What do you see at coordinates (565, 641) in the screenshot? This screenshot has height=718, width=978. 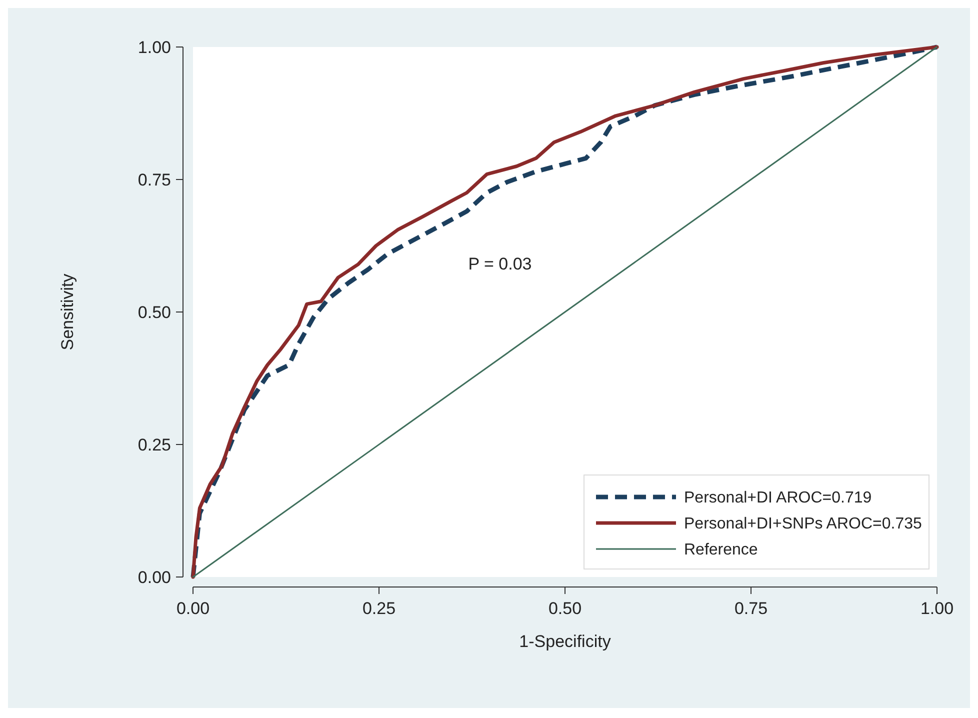 I see `x-axis-title: 1-Specificity` at bounding box center [565, 641].